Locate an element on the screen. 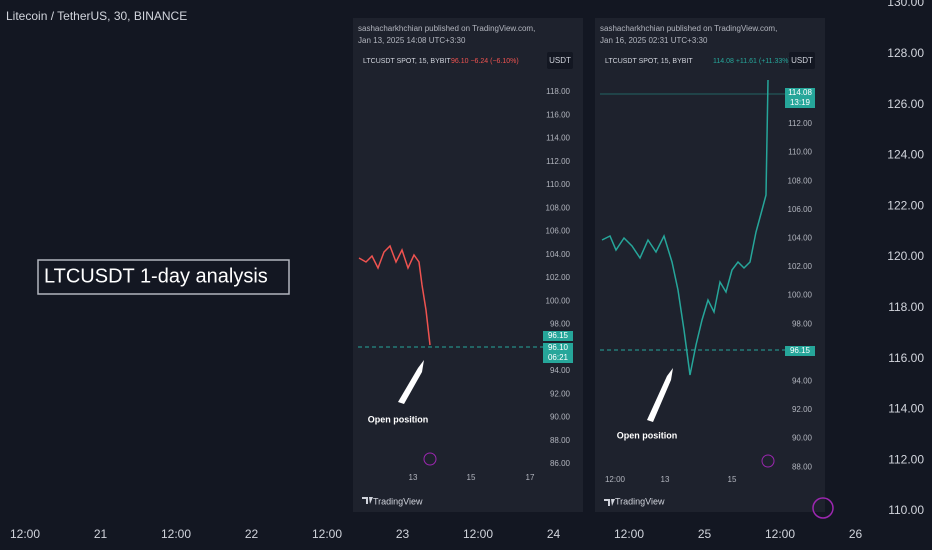  price-badge-label: 06:21 is located at coordinates (558, 357).